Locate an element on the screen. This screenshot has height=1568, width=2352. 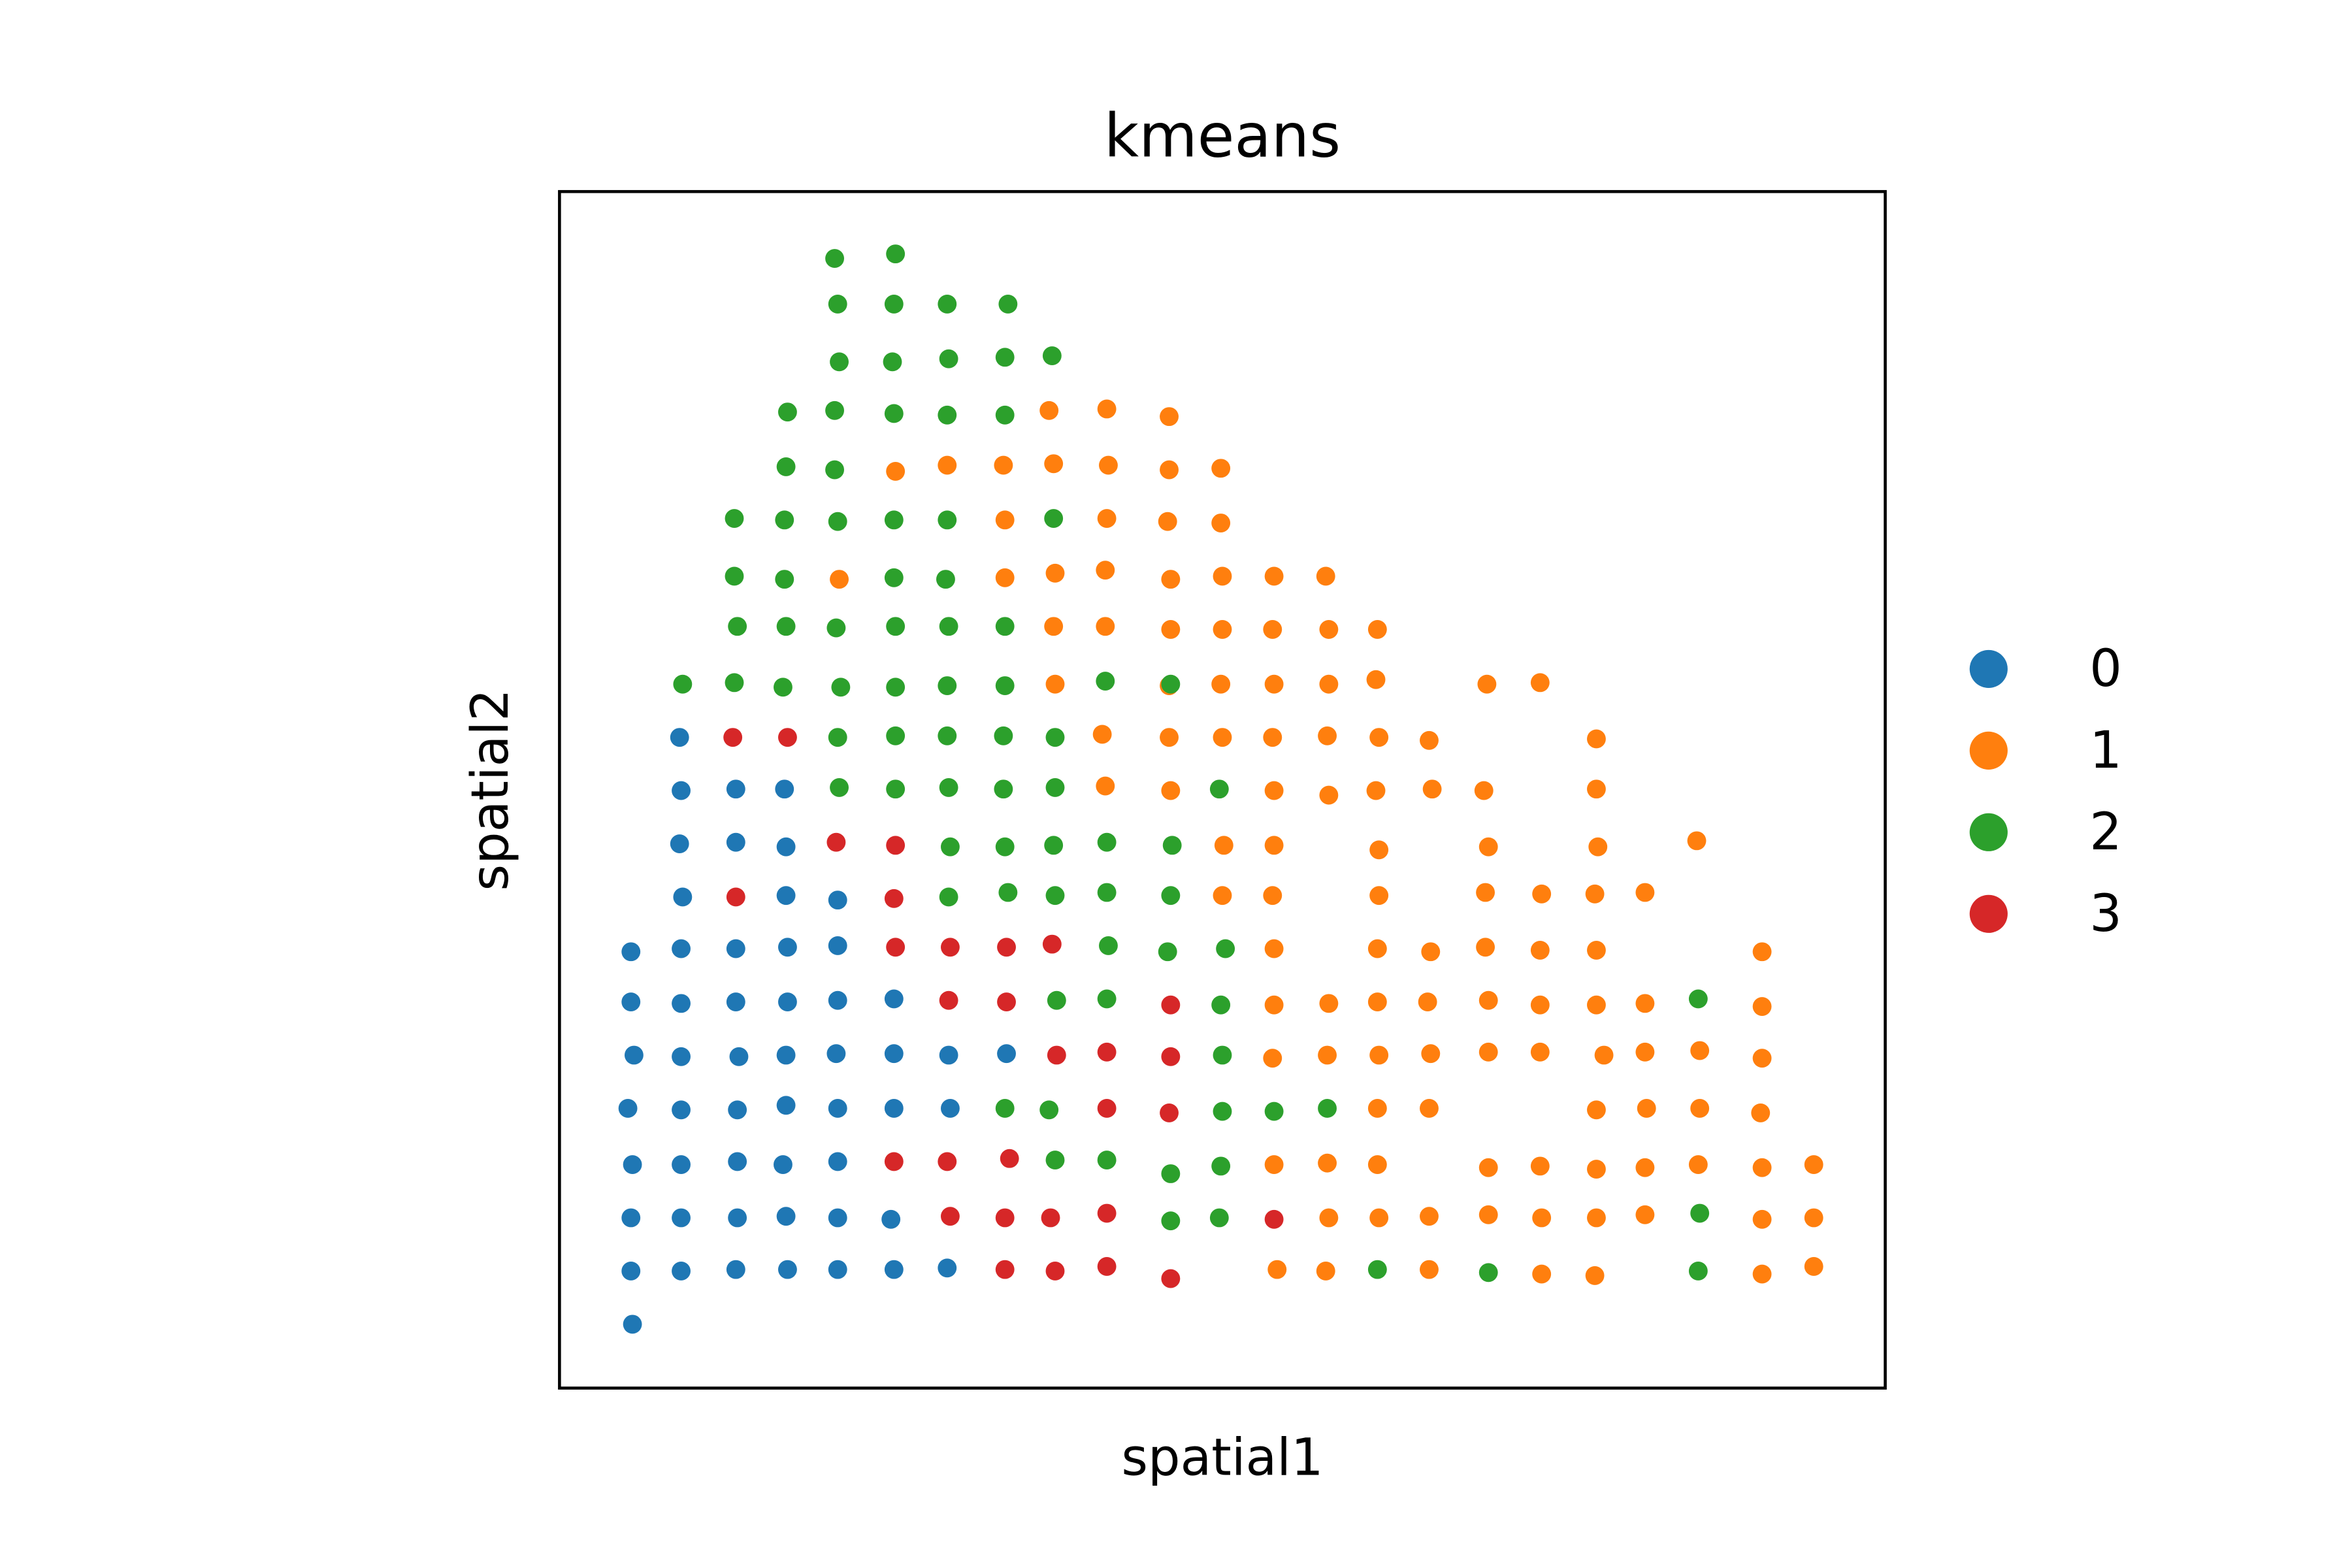
legend-label-3: 3 is located at coordinates (2105, 914).